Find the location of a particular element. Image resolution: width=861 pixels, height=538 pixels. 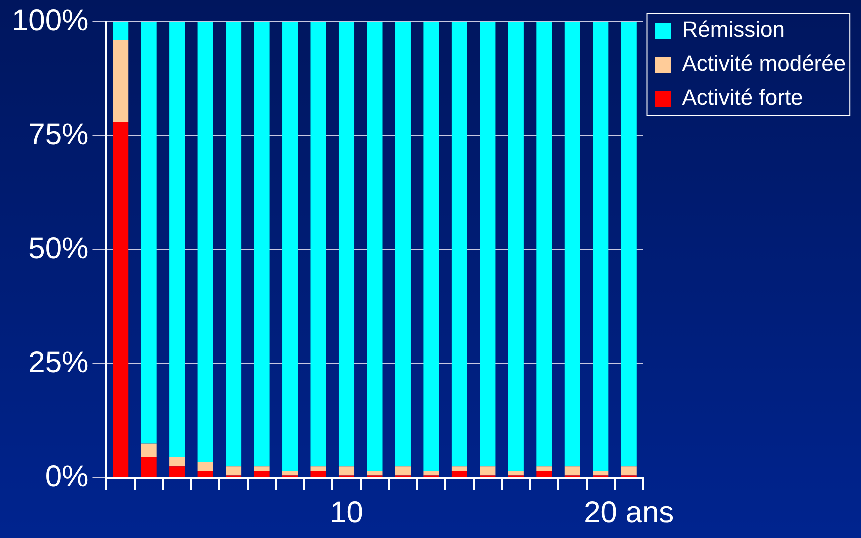

y-tick-label: 25% is located at coordinates (58, 363).